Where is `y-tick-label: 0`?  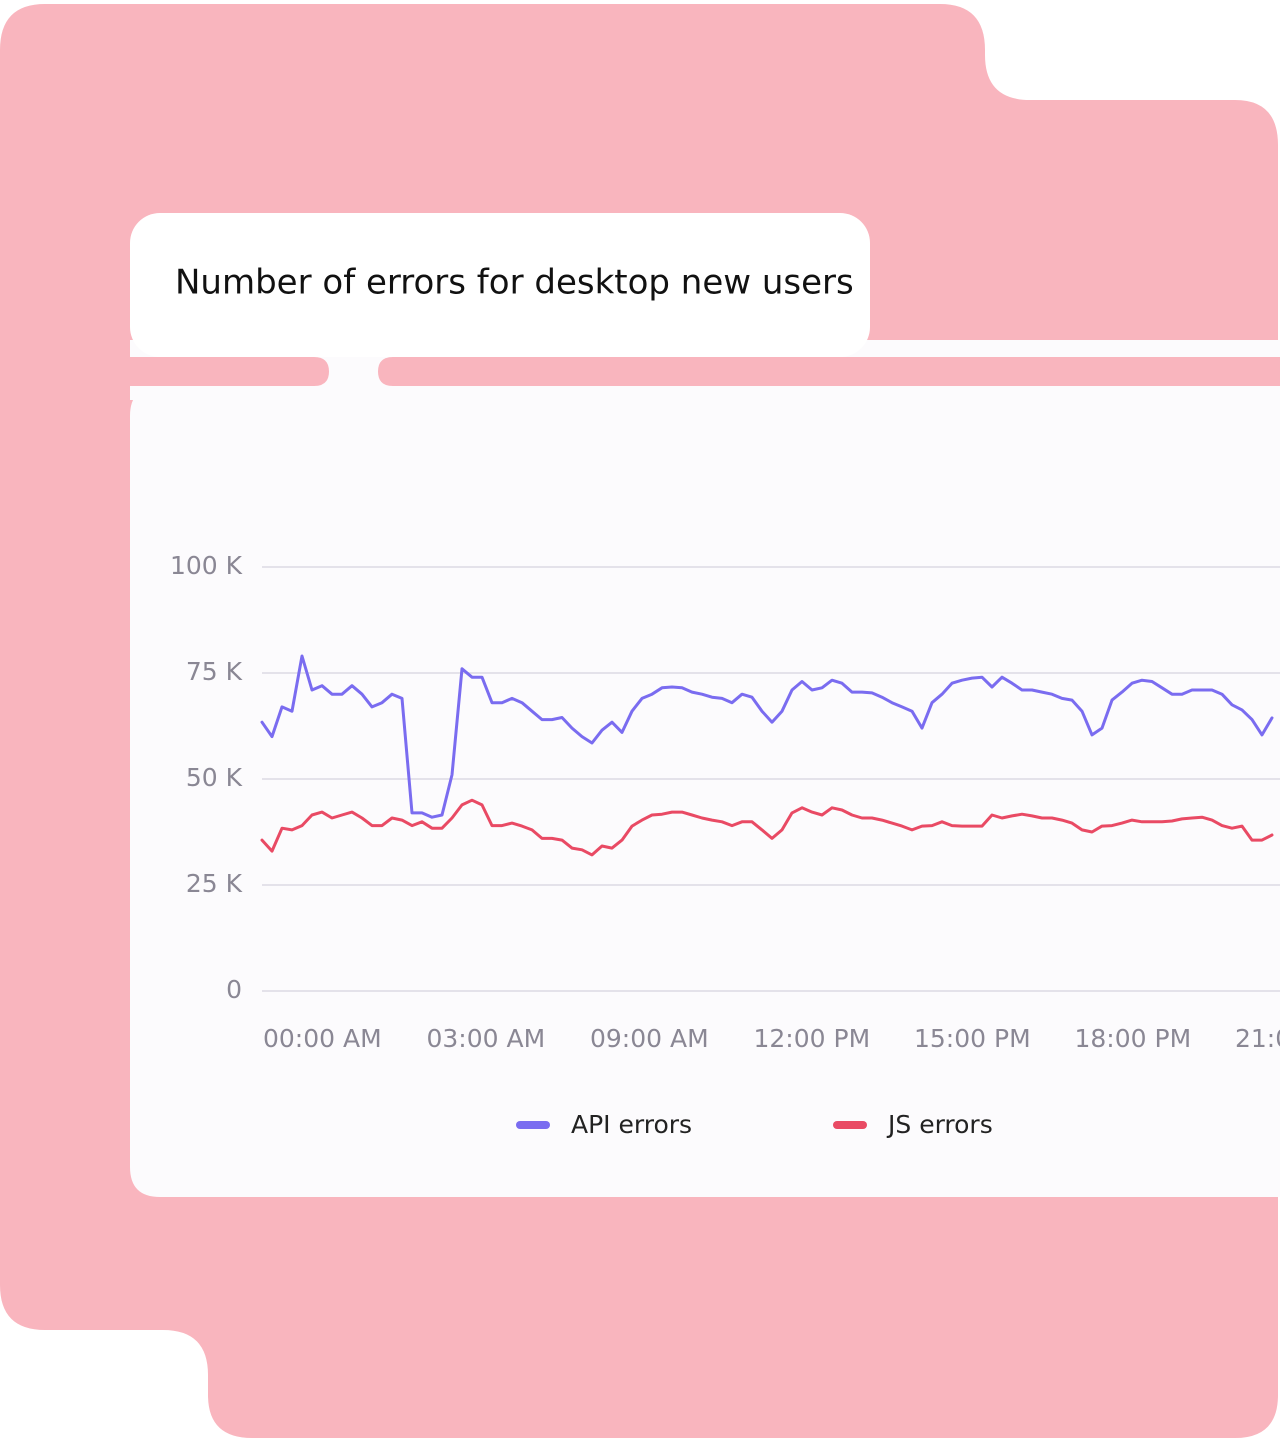 y-tick-label: 0 is located at coordinates (234, 989).